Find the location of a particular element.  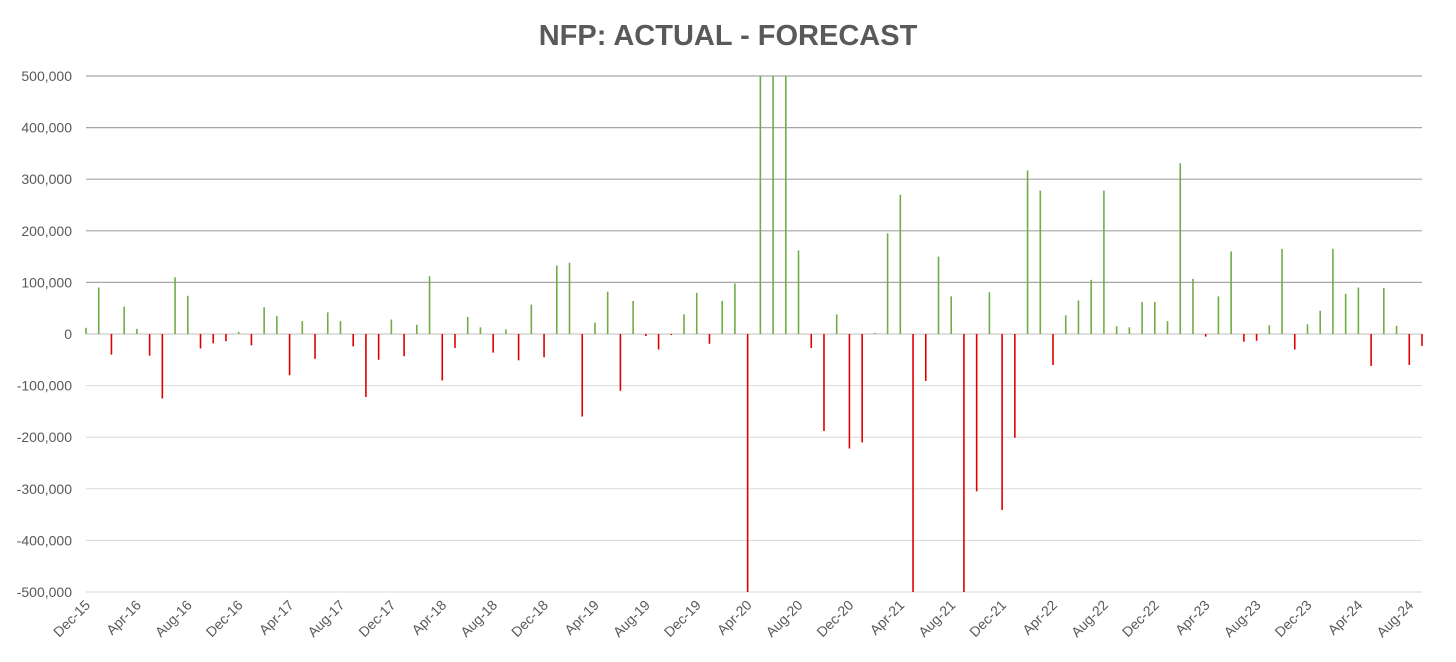

x-tick-label: Apr-17 is located at coordinates (276, 617).